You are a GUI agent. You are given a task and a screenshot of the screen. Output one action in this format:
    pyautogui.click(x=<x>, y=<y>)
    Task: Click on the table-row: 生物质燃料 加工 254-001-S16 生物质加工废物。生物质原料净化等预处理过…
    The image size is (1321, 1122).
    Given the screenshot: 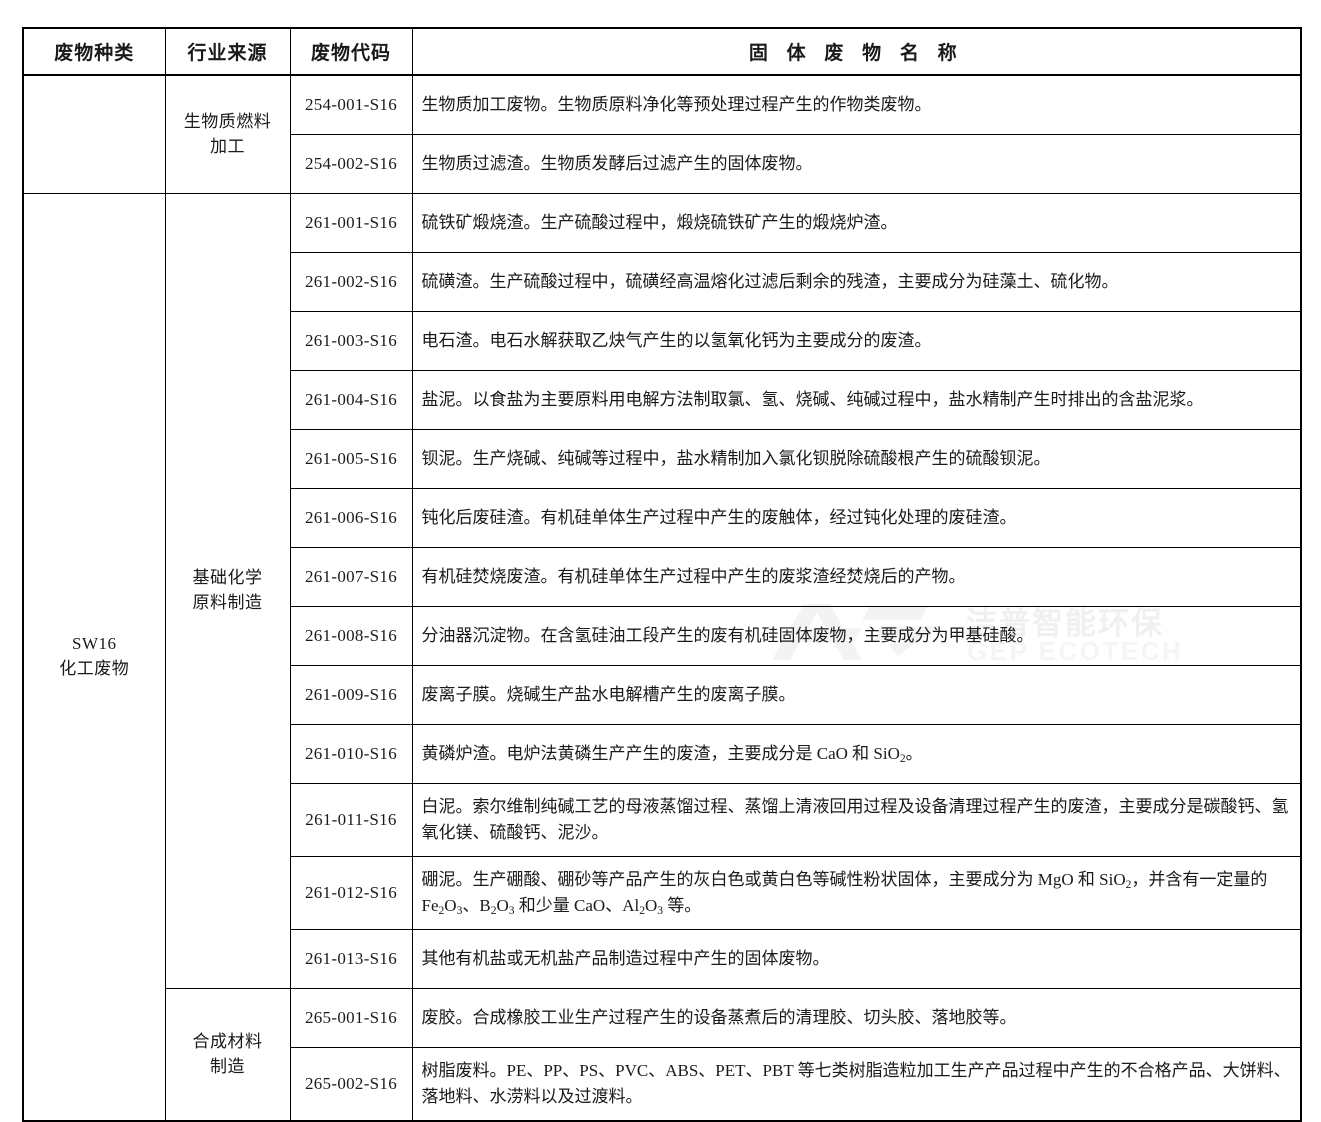 What is the action you would take?
    pyautogui.click(x=662, y=134)
    